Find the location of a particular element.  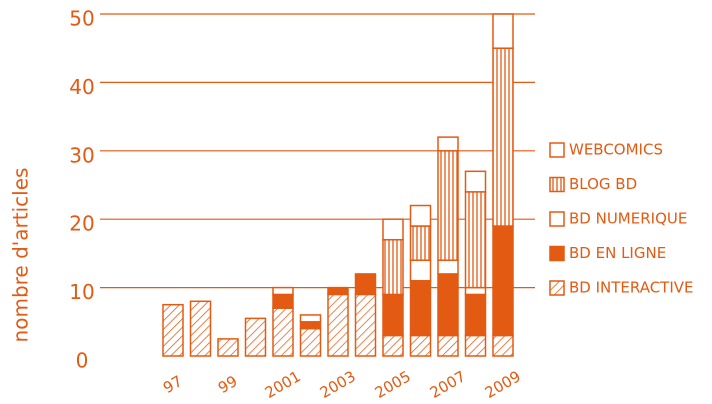

x-tick-label: 2005 is located at coordinates (393, 384).